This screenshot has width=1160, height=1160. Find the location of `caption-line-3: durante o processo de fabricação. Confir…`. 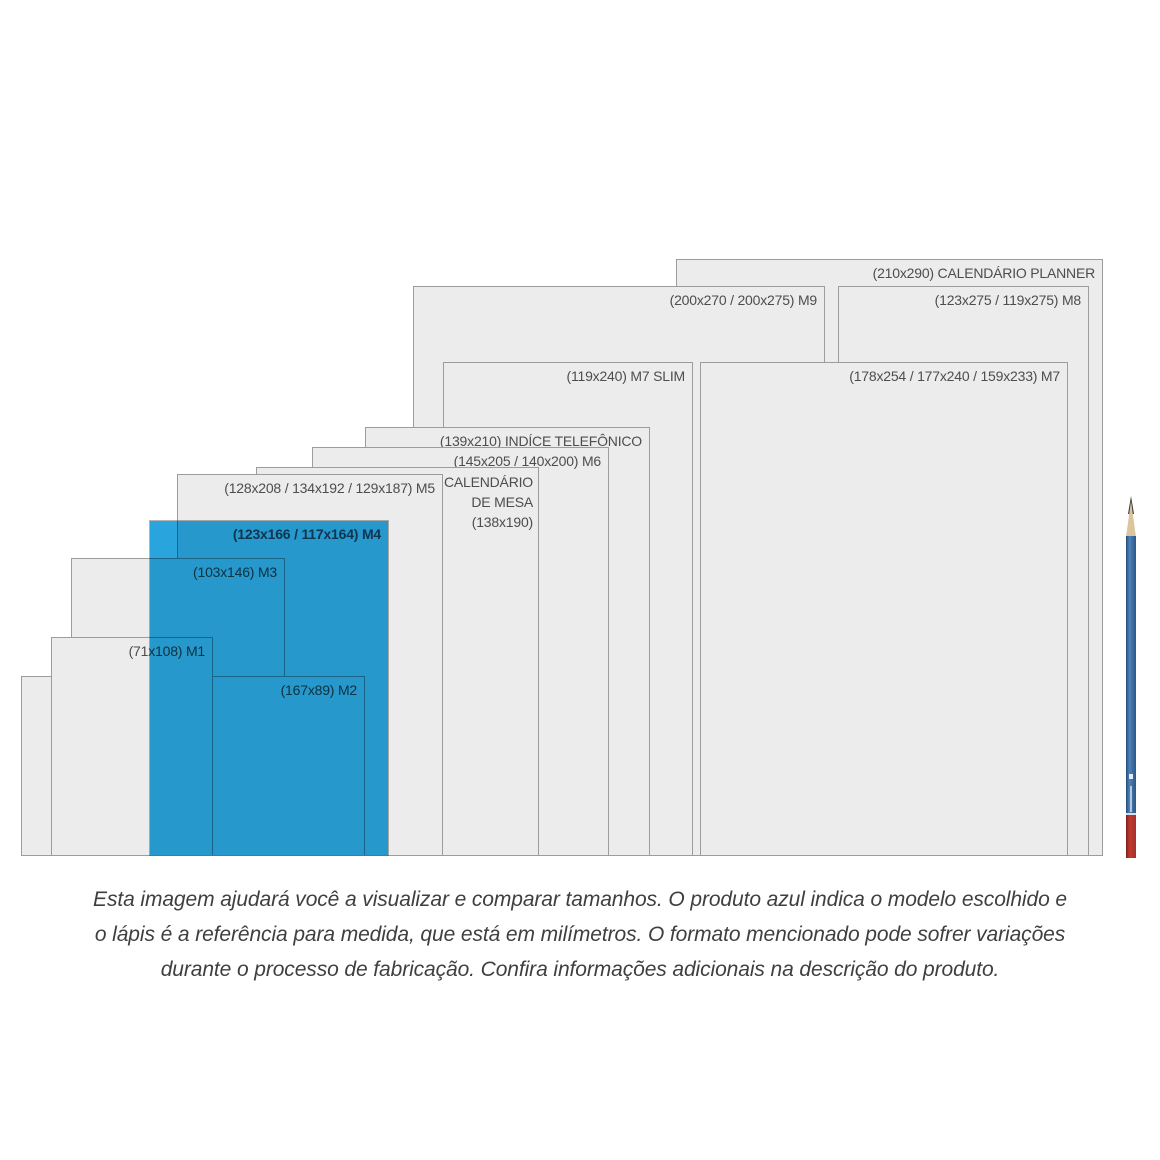

caption-line-3: durante o processo de fabricação. Confir… is located at coordinates (580, 969).